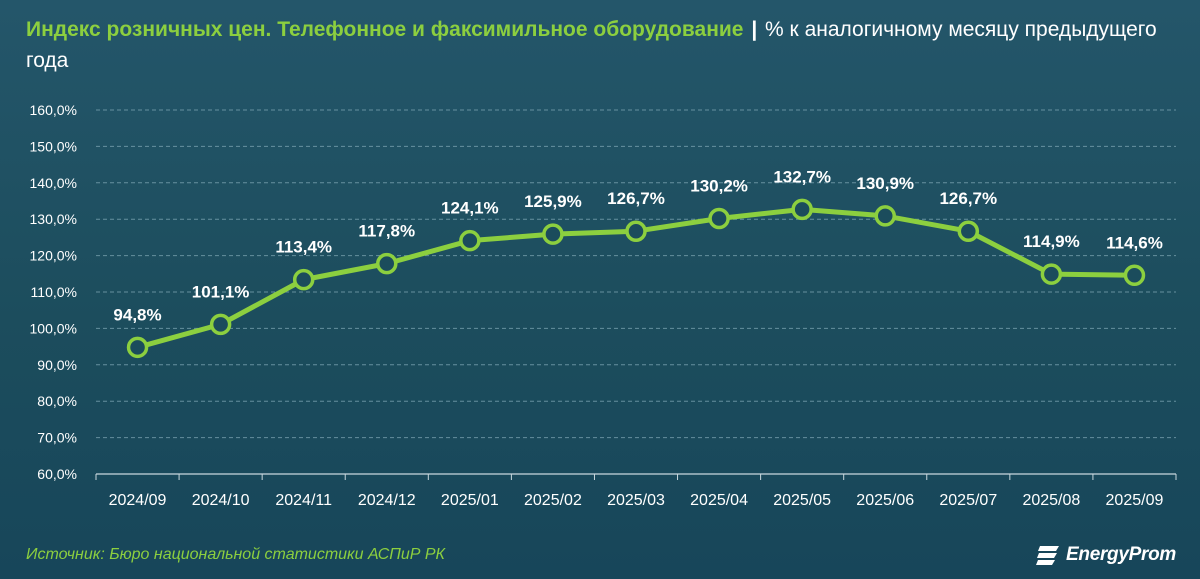  I want to click on x-tick-label: 2024/10, so click(221, 500).